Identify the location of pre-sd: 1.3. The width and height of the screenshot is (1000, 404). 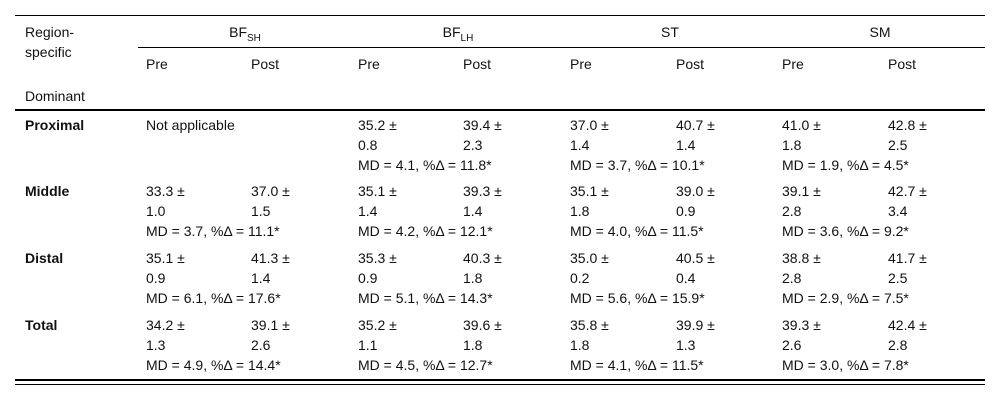
(156, 345).